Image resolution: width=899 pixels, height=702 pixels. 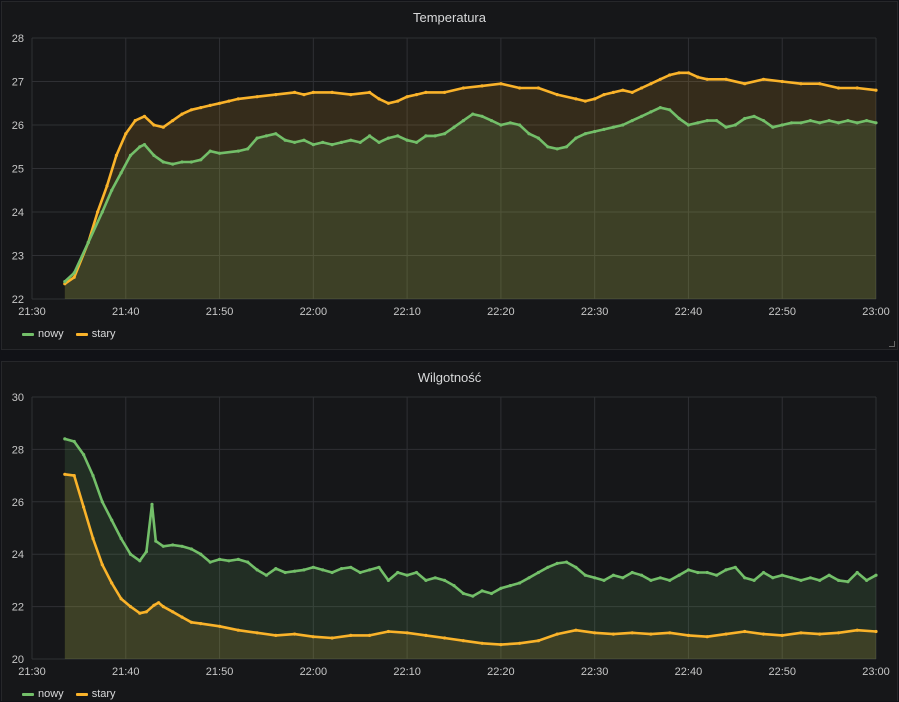 What do you see at coordinates (18, 450) in the screenshot?
I see `y-tick-label: 28` at bounding box center [18, 450].